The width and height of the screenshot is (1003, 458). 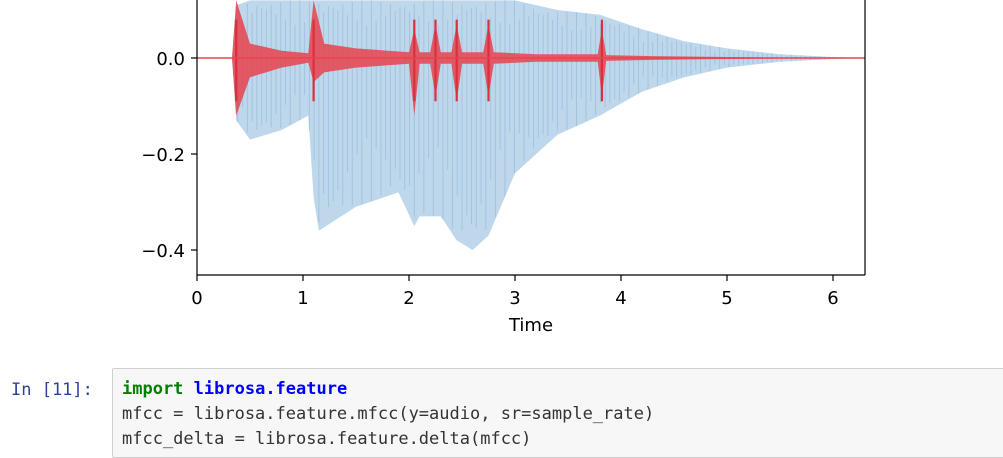 What do you see at coordinates (163, 155) in the screenshot?
I see `y-tick-label: −0.2` at bounding box center [163, 155].